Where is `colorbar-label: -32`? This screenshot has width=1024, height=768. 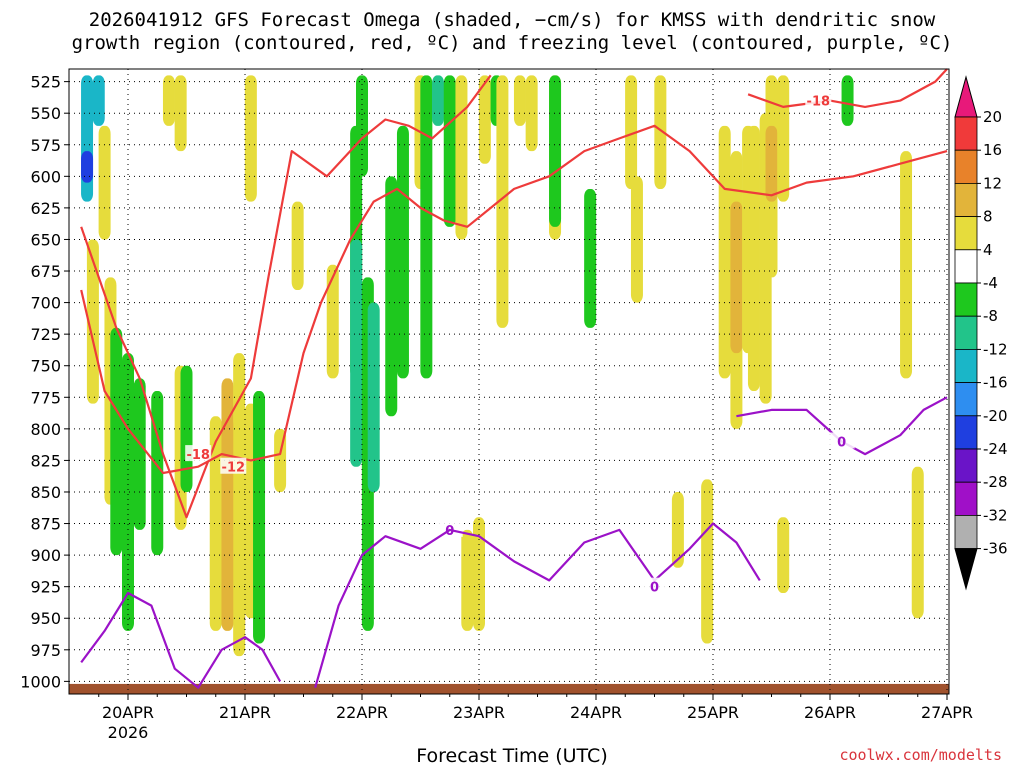 colorbar-label: -32 is located at coordinates (995, 515).